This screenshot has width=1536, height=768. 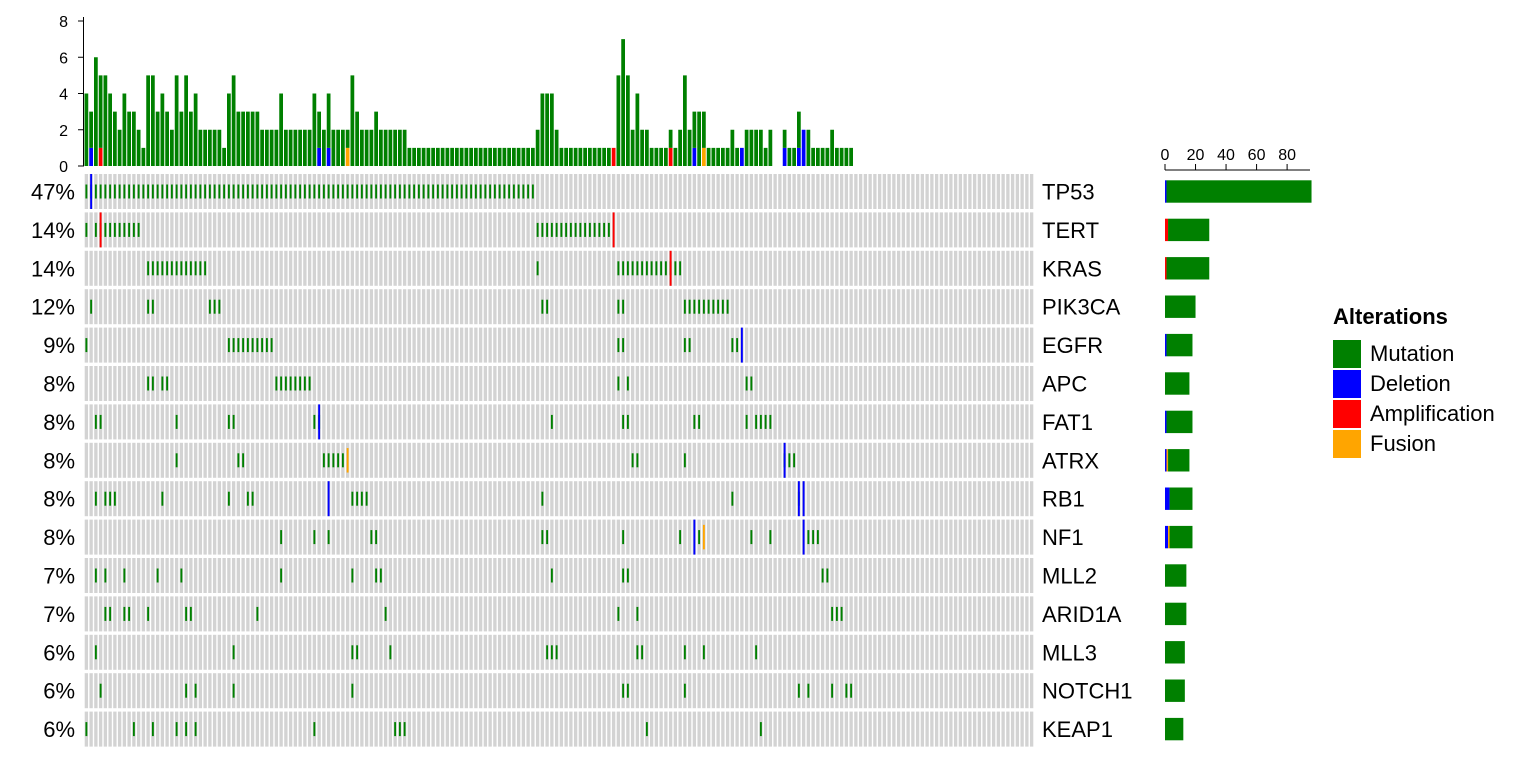 What do you see at coordinates (1166, 191) in the screenshot?
I see `gene-bar-tp53-deletion` at bounding box center [1166, 191].